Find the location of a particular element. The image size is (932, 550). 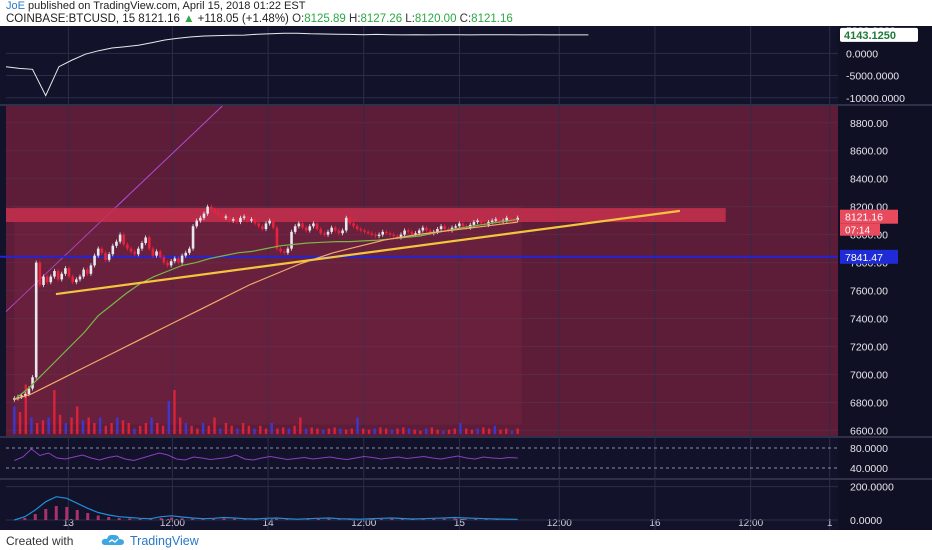

x-tick-label: 1 is located at coordinates (830, 523).